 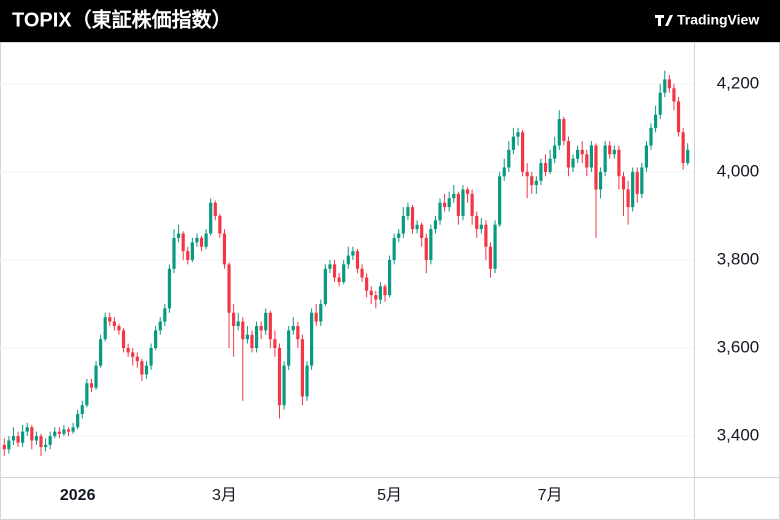 What do you see at coordinates (738, 435) in the screenshot?
I see `y-tick-label: 3,400` at bounding box center [738, 435].